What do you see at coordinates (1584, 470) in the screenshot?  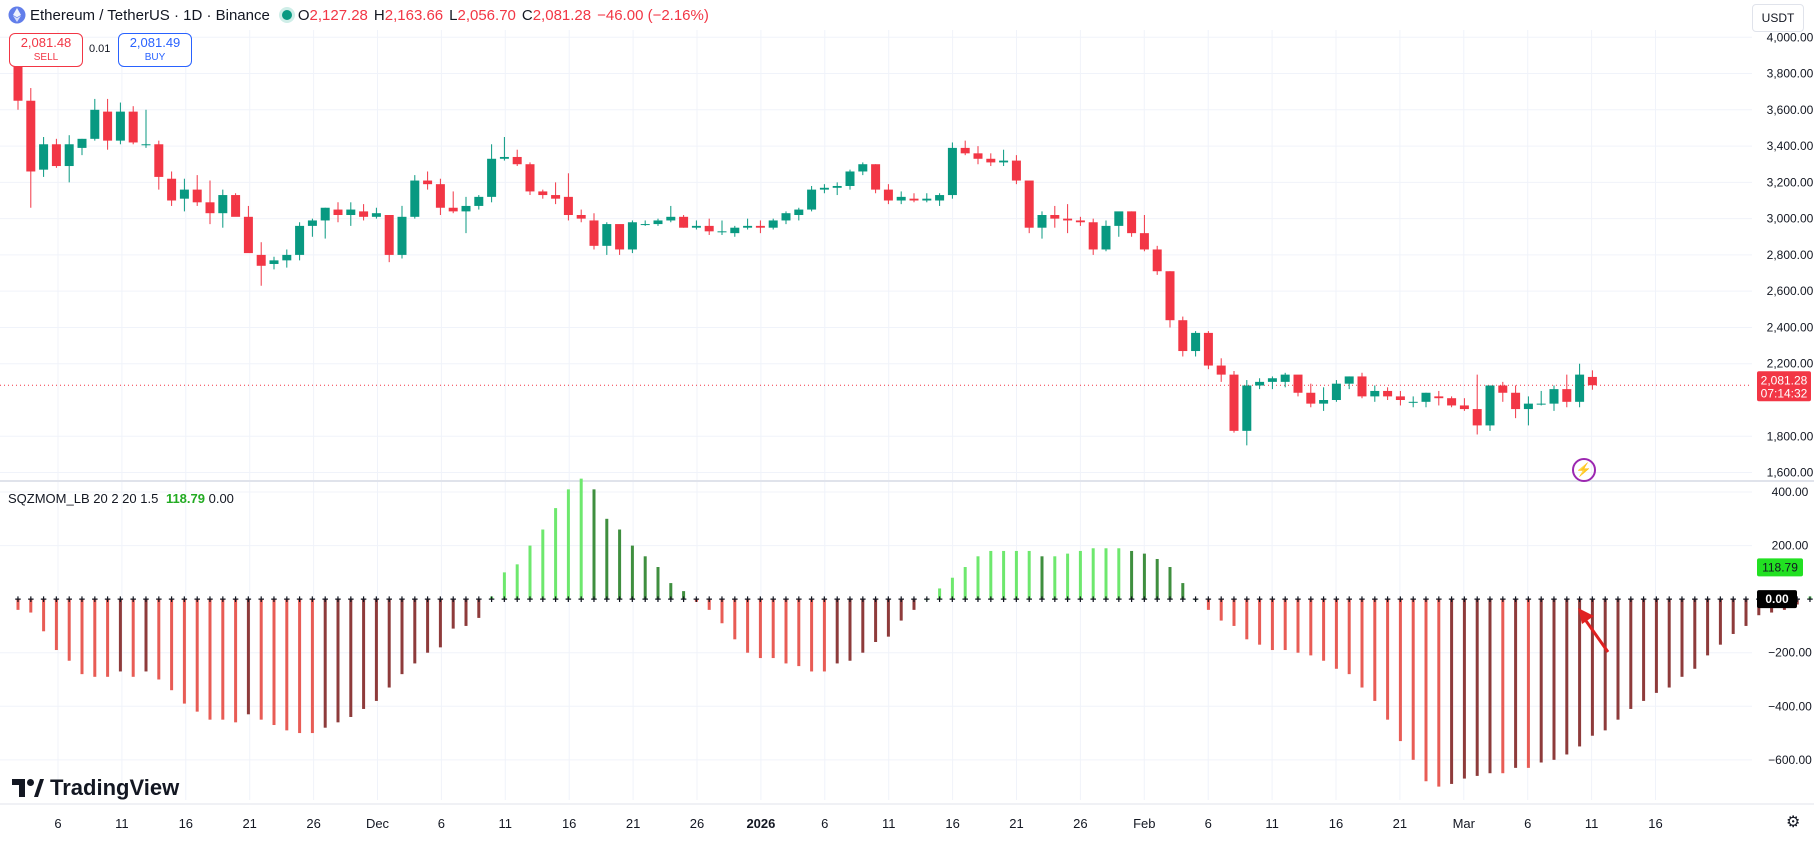 I see `lightning-icon: ⚡` at bounding box center [1584, 470].